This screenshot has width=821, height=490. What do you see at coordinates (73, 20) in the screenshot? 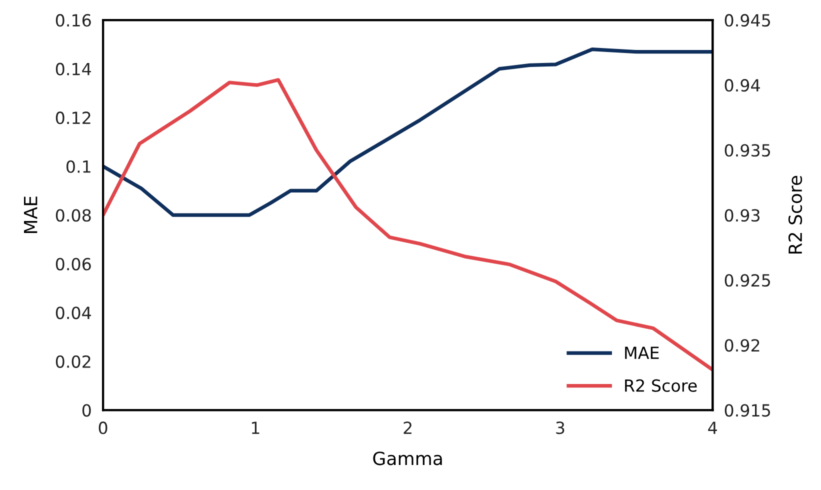
I see `y-tick-label: 0.16` at bounding box center [73, 20].